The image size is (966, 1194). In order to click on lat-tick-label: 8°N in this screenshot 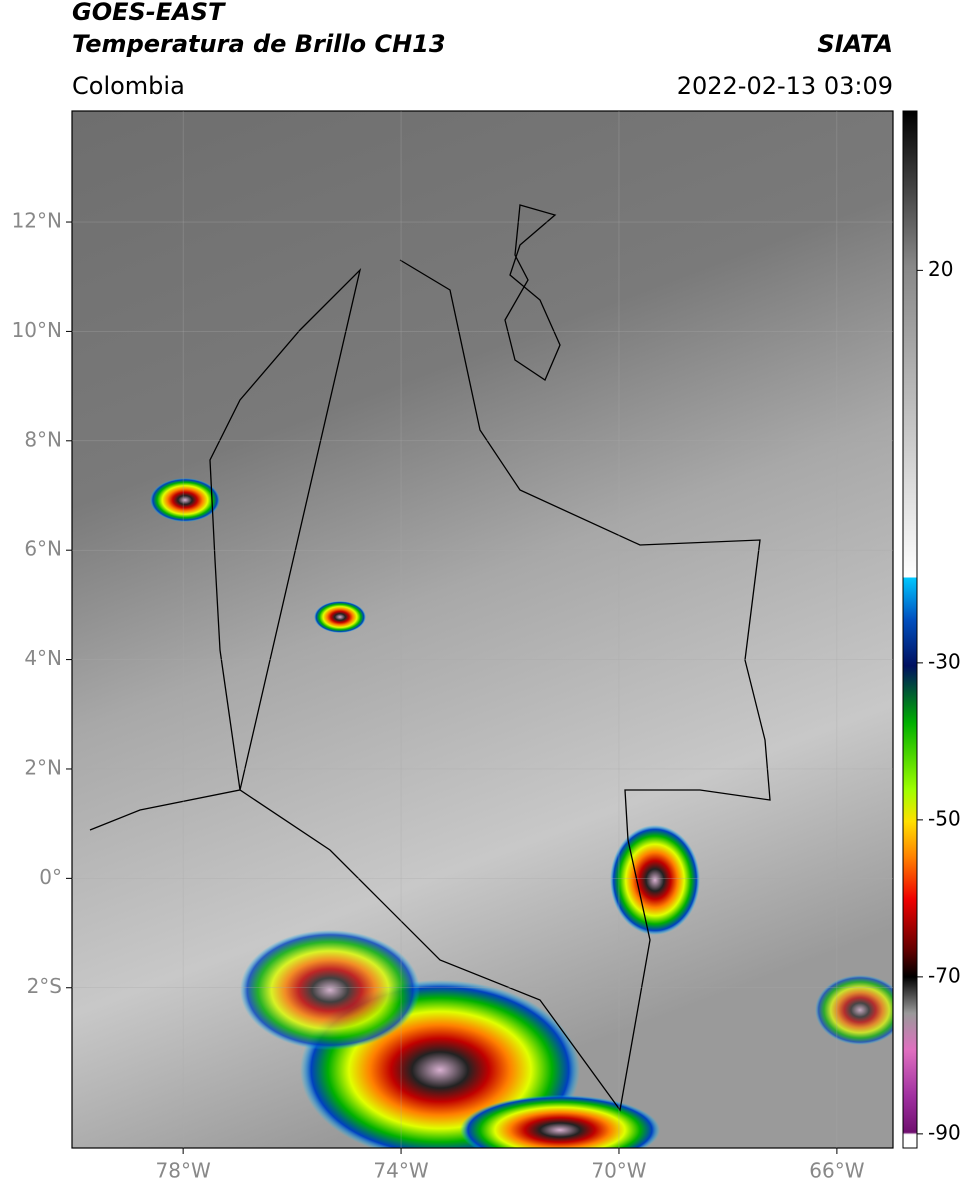, I will do `click(43, 439)`.